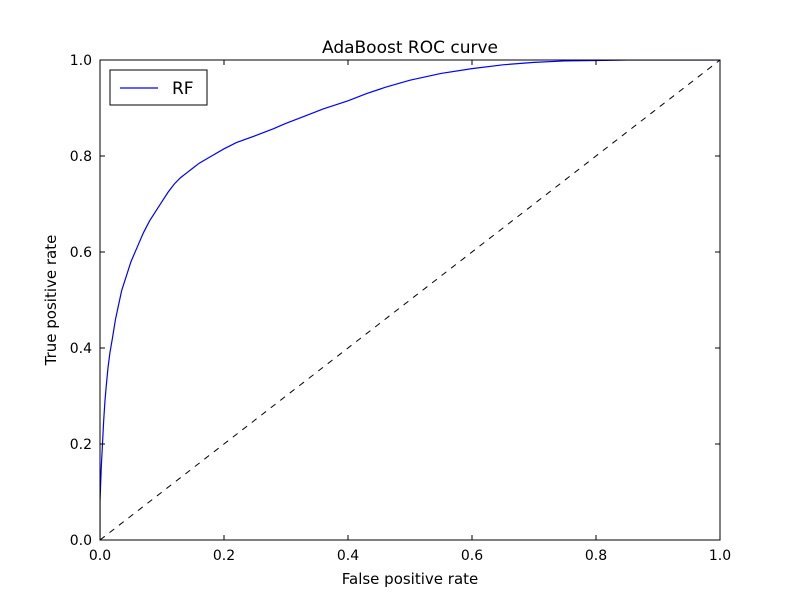  I want to click on y-tick-label: 0.2, so click(81, 445).